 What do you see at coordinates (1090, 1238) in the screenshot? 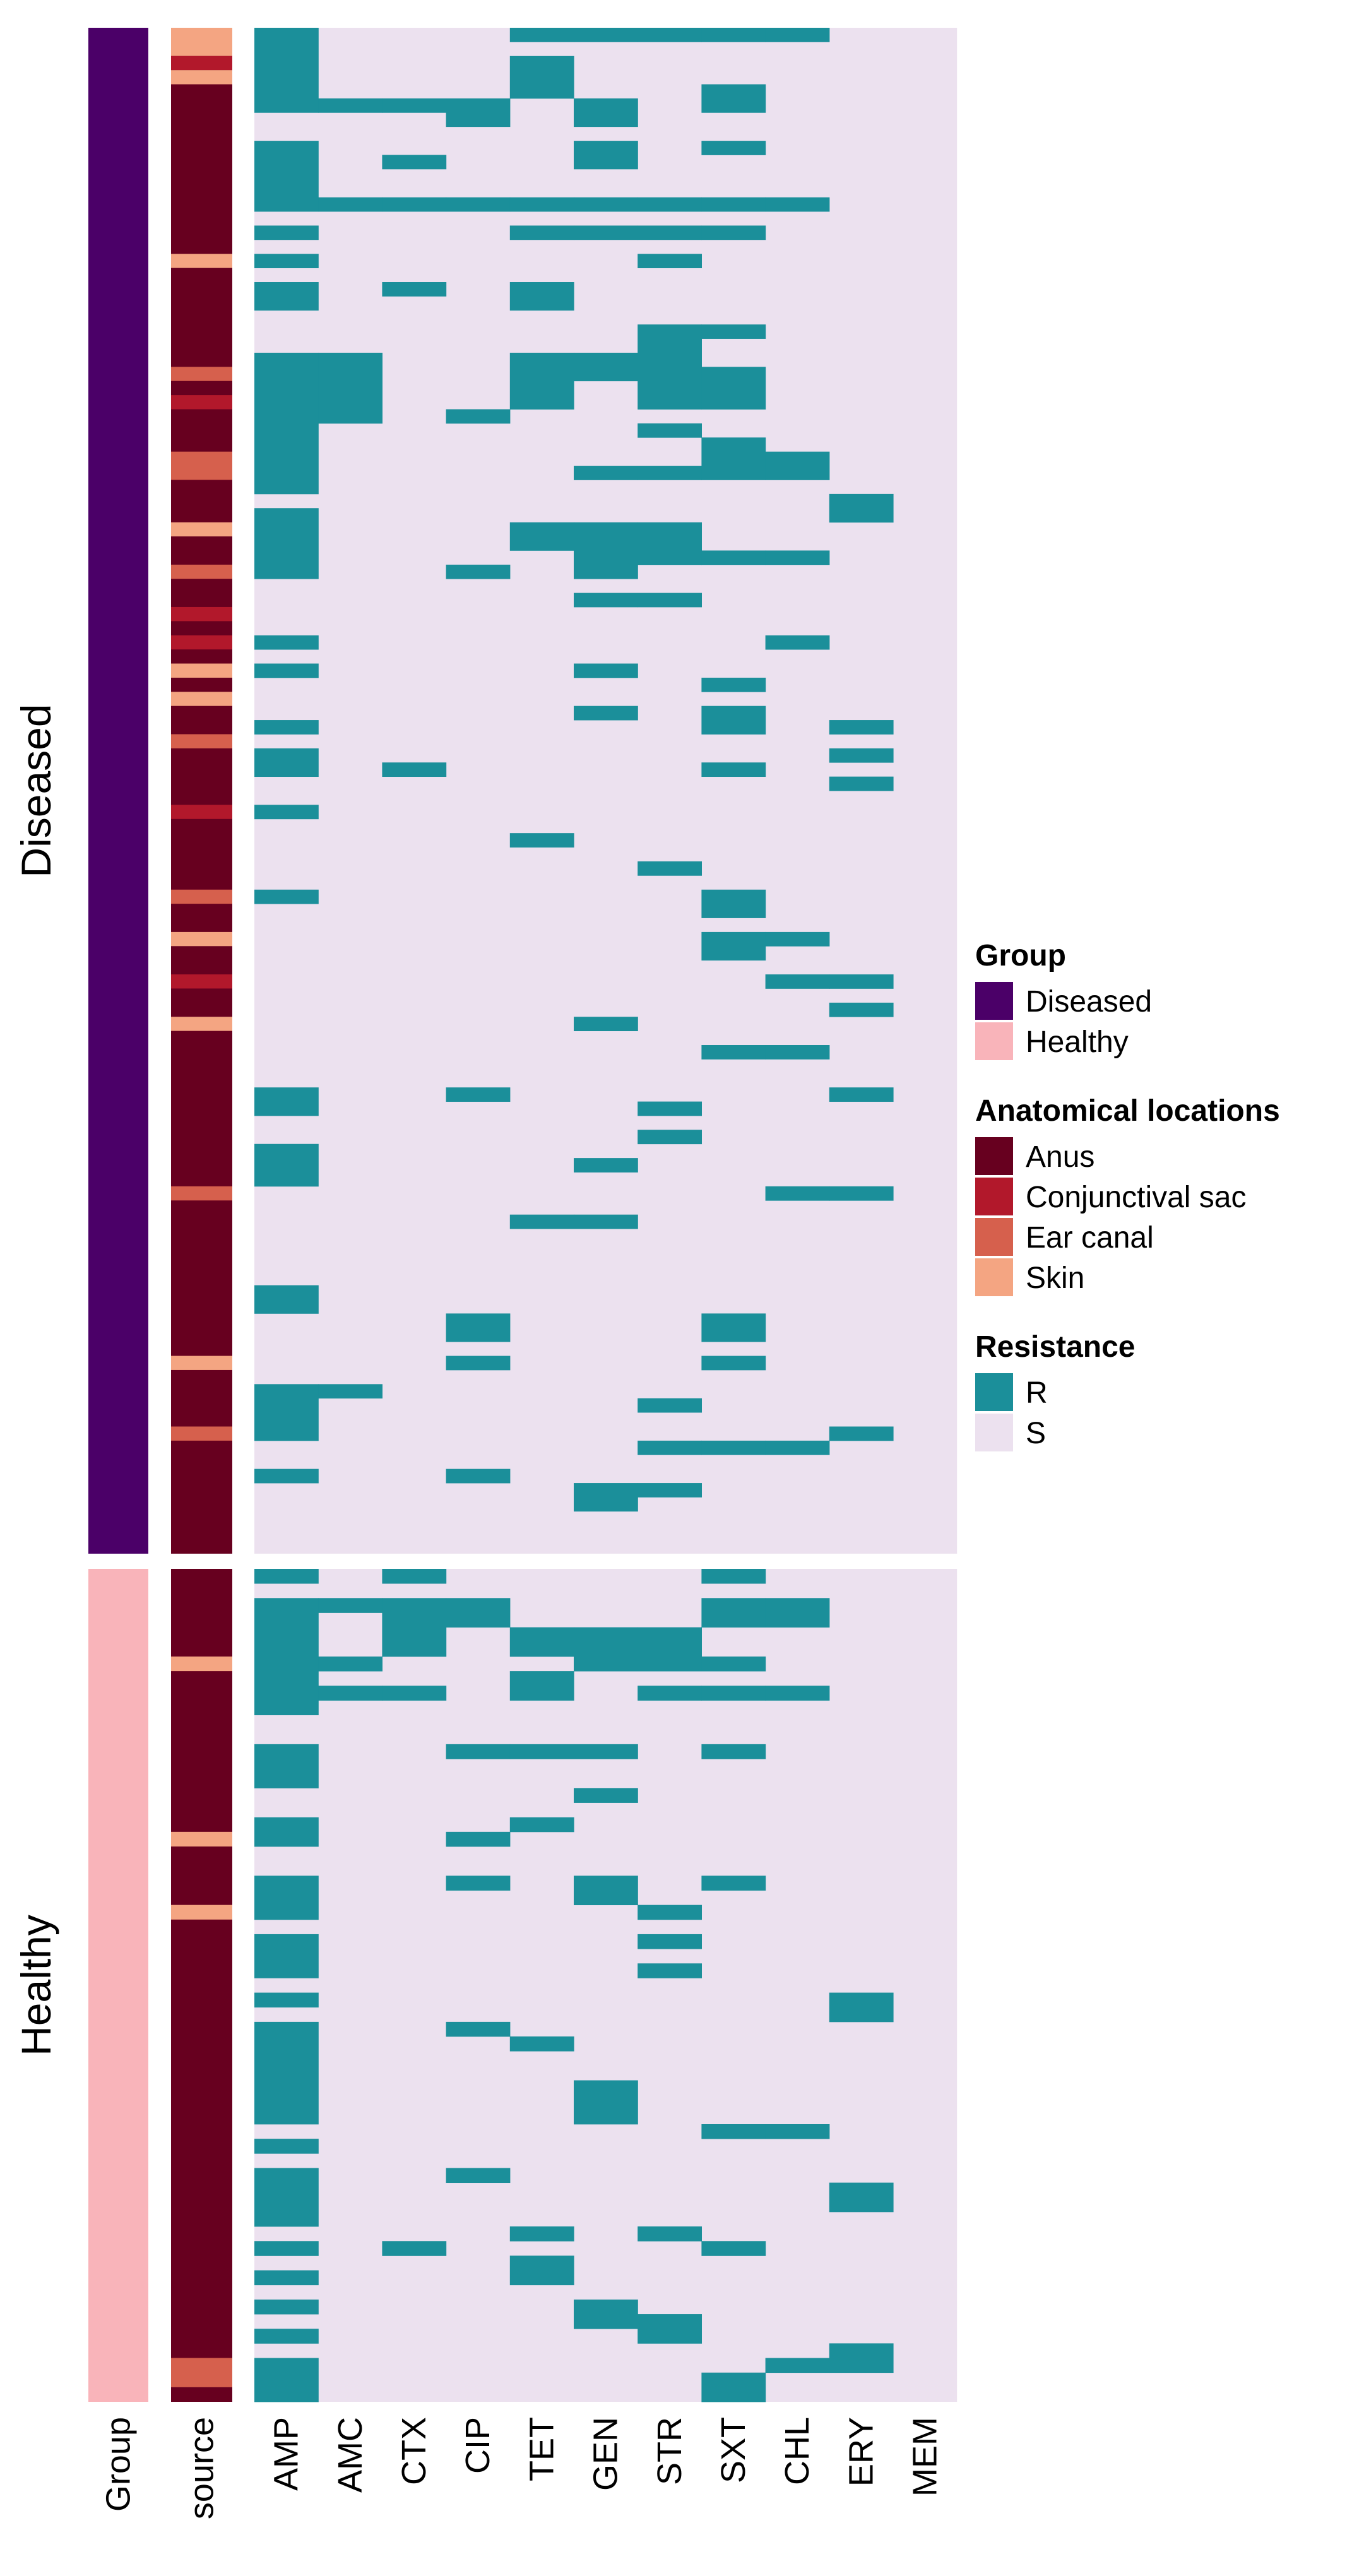
I see `legend-label-ear-canal: Ear canal` at bounding box center [1090, 1238].